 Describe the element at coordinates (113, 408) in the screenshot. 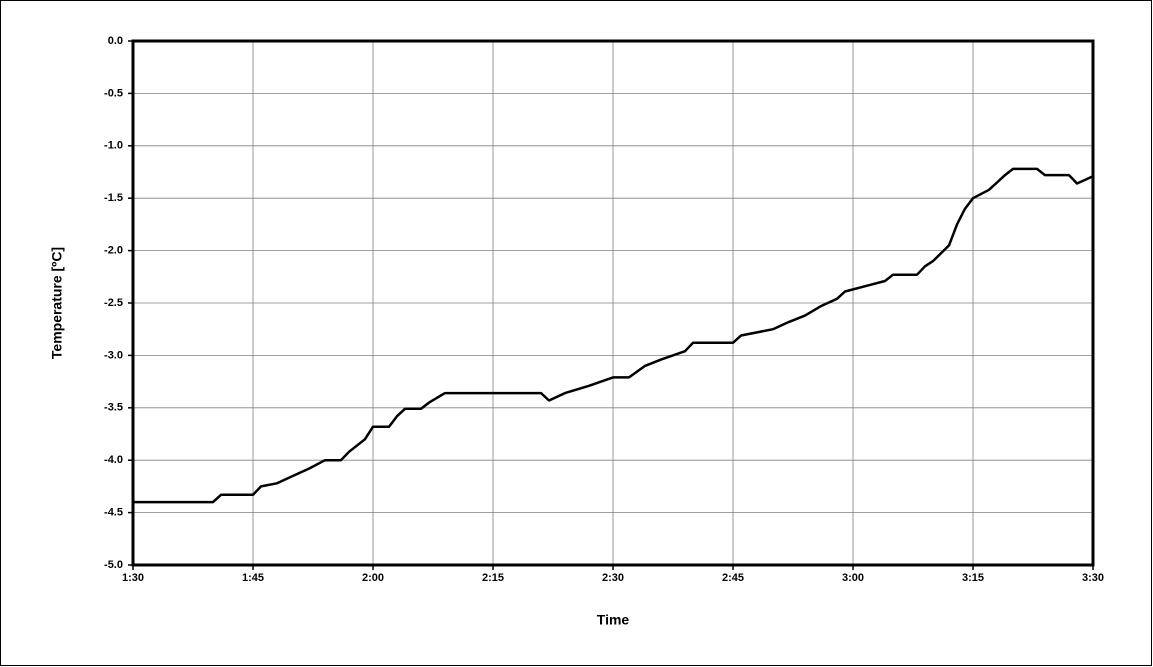

I see `y-tick-label: -3.5` at that location.